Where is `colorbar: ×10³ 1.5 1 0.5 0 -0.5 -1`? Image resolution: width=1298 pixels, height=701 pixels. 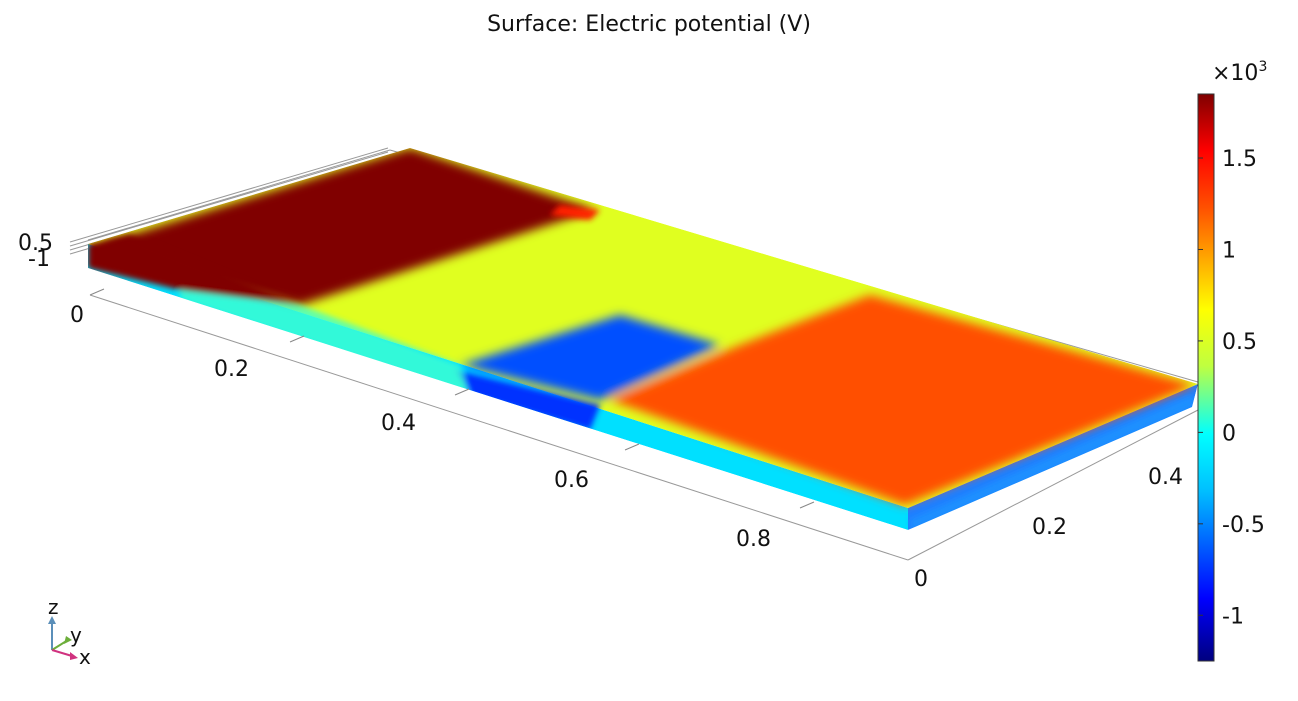 colorbar: ×10³ 1.5 1 0.5 0 -0.5 -1 is located at coordinates (1232, 360).